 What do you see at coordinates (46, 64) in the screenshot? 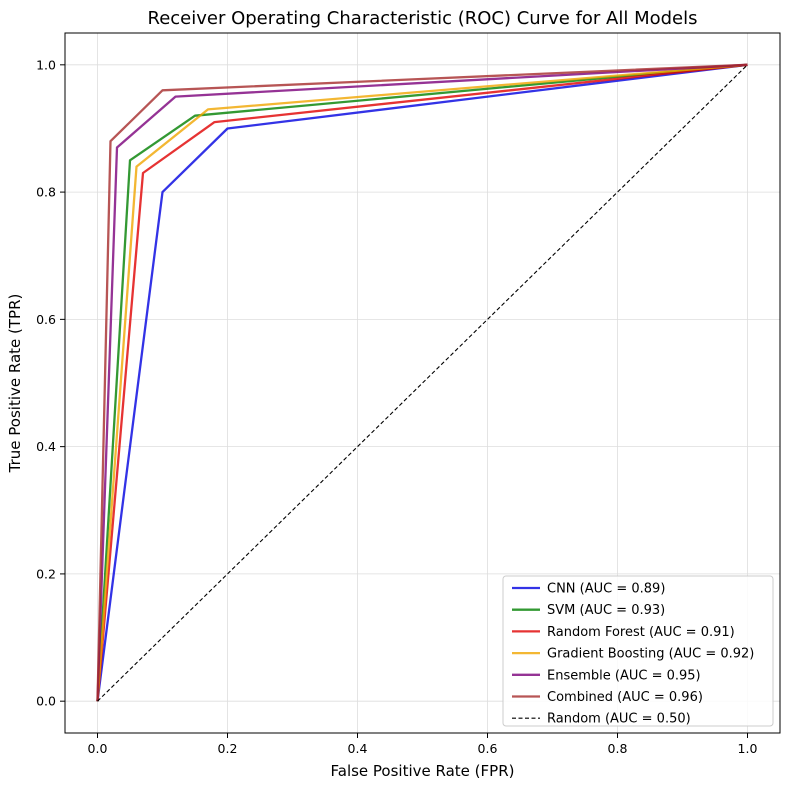
I see `y-tick-label: 1.0` at bounding box center [46, 64].